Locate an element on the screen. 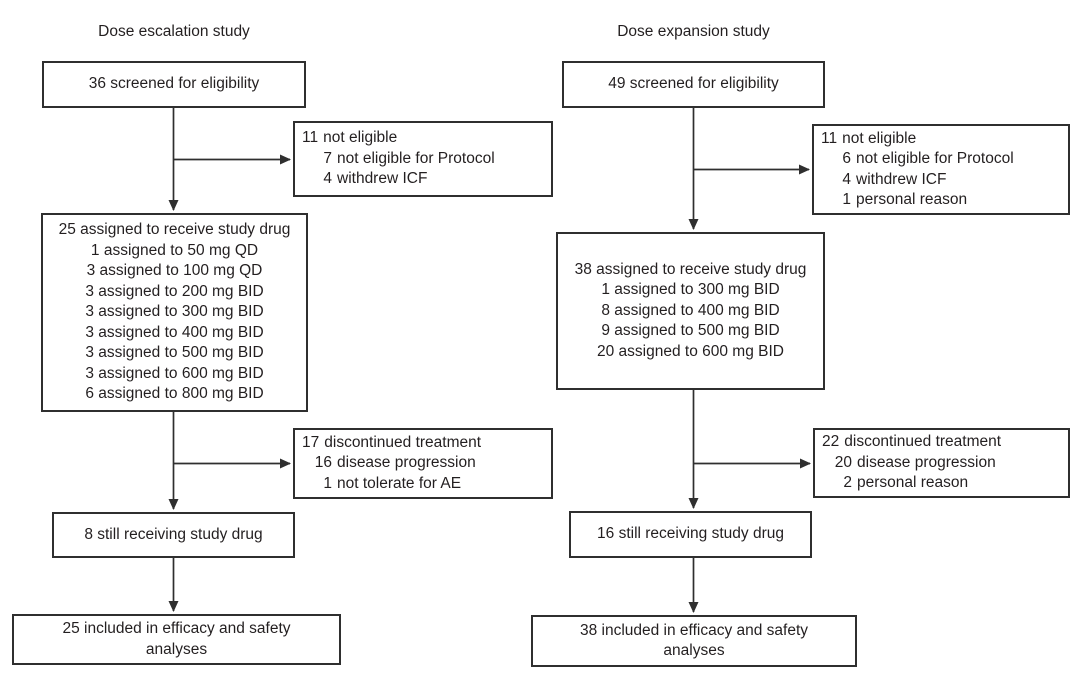 The width and height of the screenshot is (1080, 677). box-line: 9 assigned to 500 mg BID is located at coordinates (690, 331).